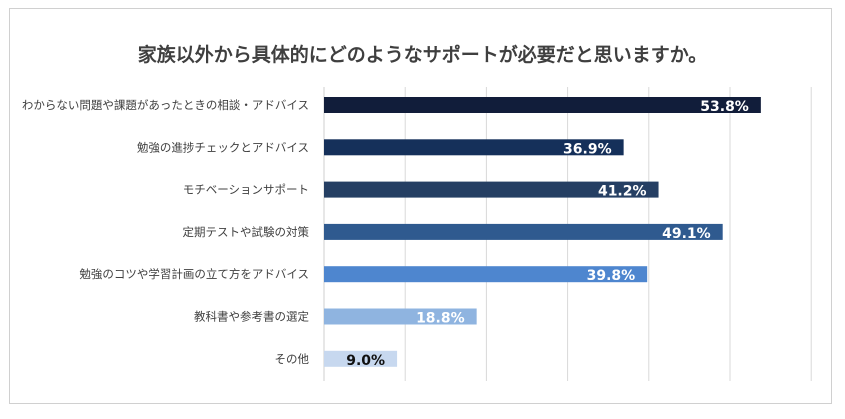 The width and height of the screenshot is (845, 419). I want to click on category-label: わからない問題や課題があったときの相談・アドバイス, so click(165, 105).